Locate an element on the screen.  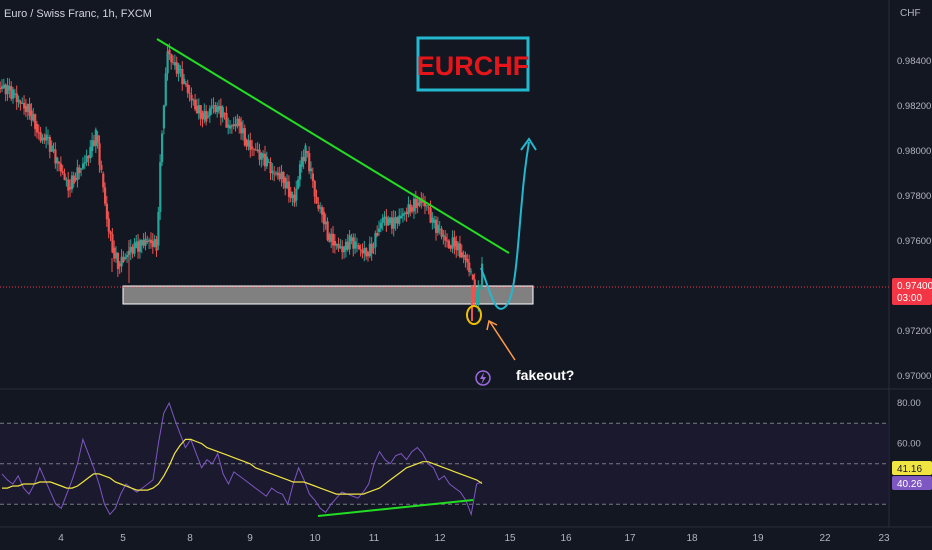
price-tick-label: 0.98400 is located at coordinates (914, 61).